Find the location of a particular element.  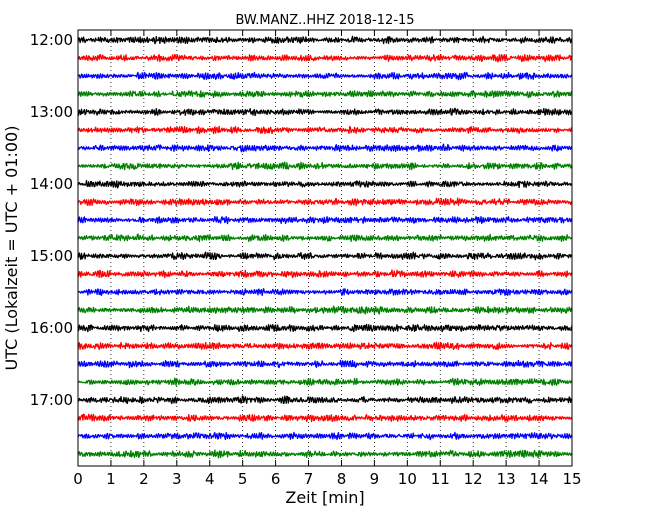

x-tick-label-3: 3 is located at coordinates (177, 479).